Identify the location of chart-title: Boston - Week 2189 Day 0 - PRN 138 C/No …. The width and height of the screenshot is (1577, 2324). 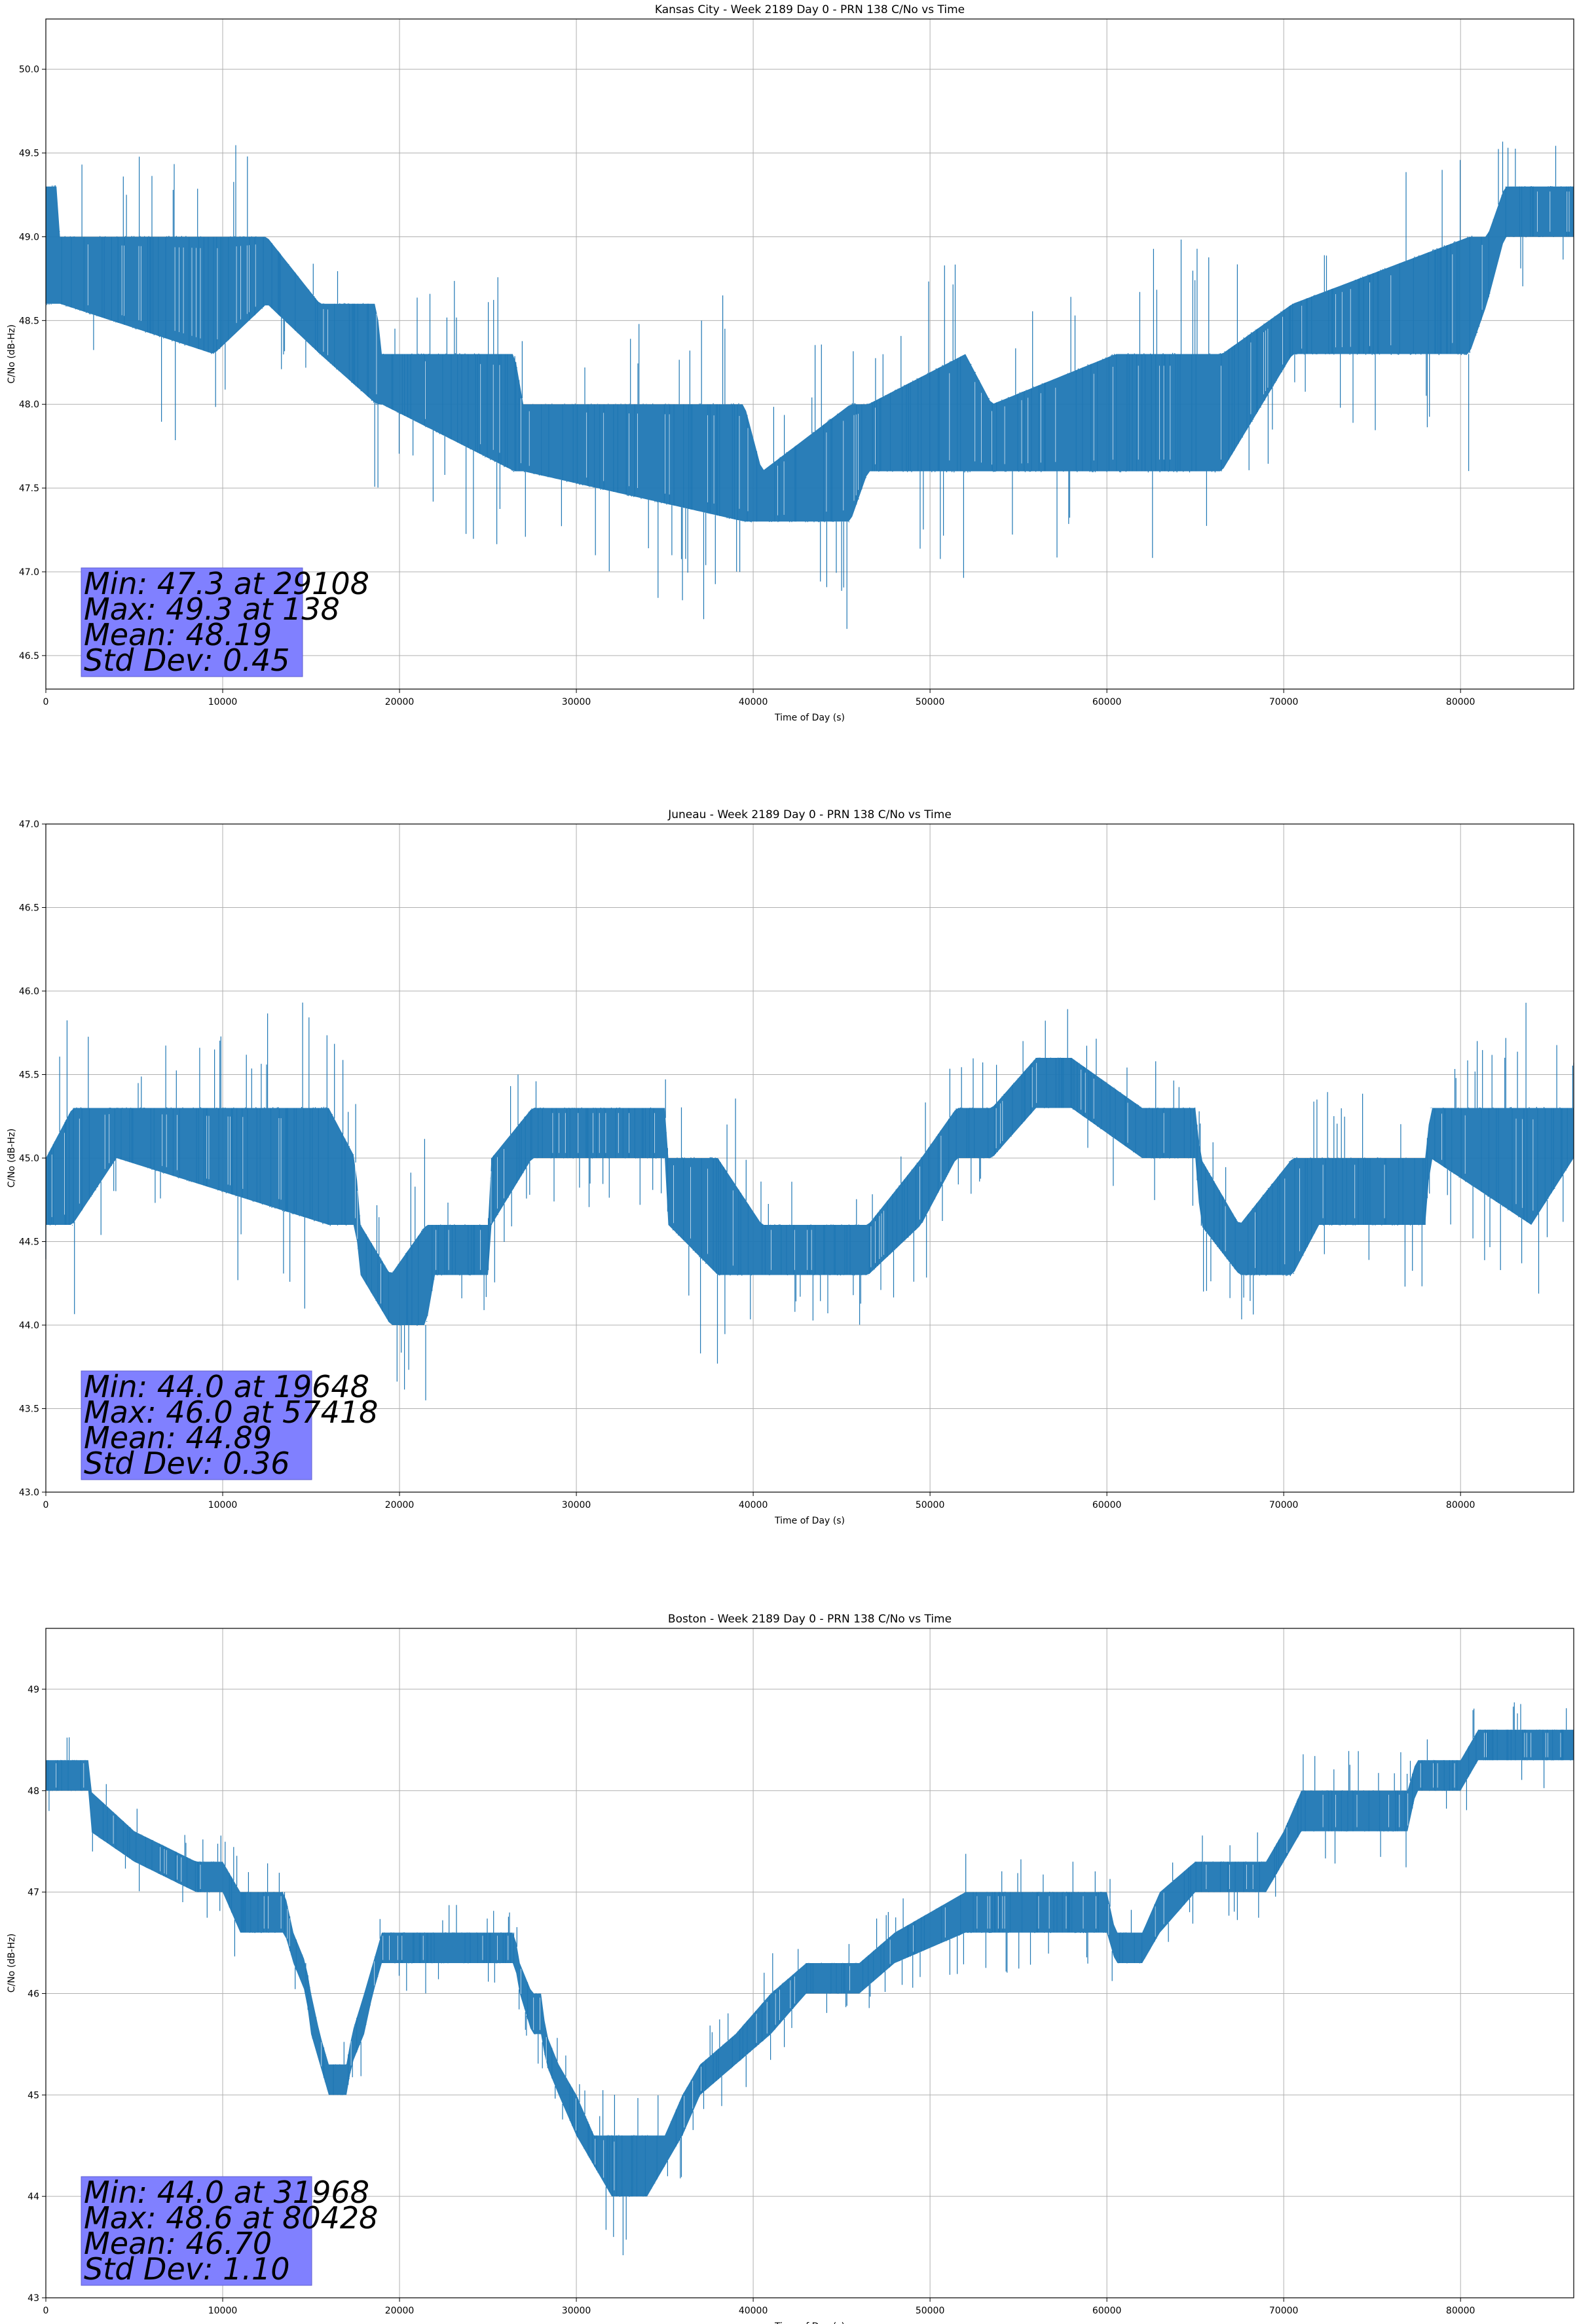
(810, 1619).